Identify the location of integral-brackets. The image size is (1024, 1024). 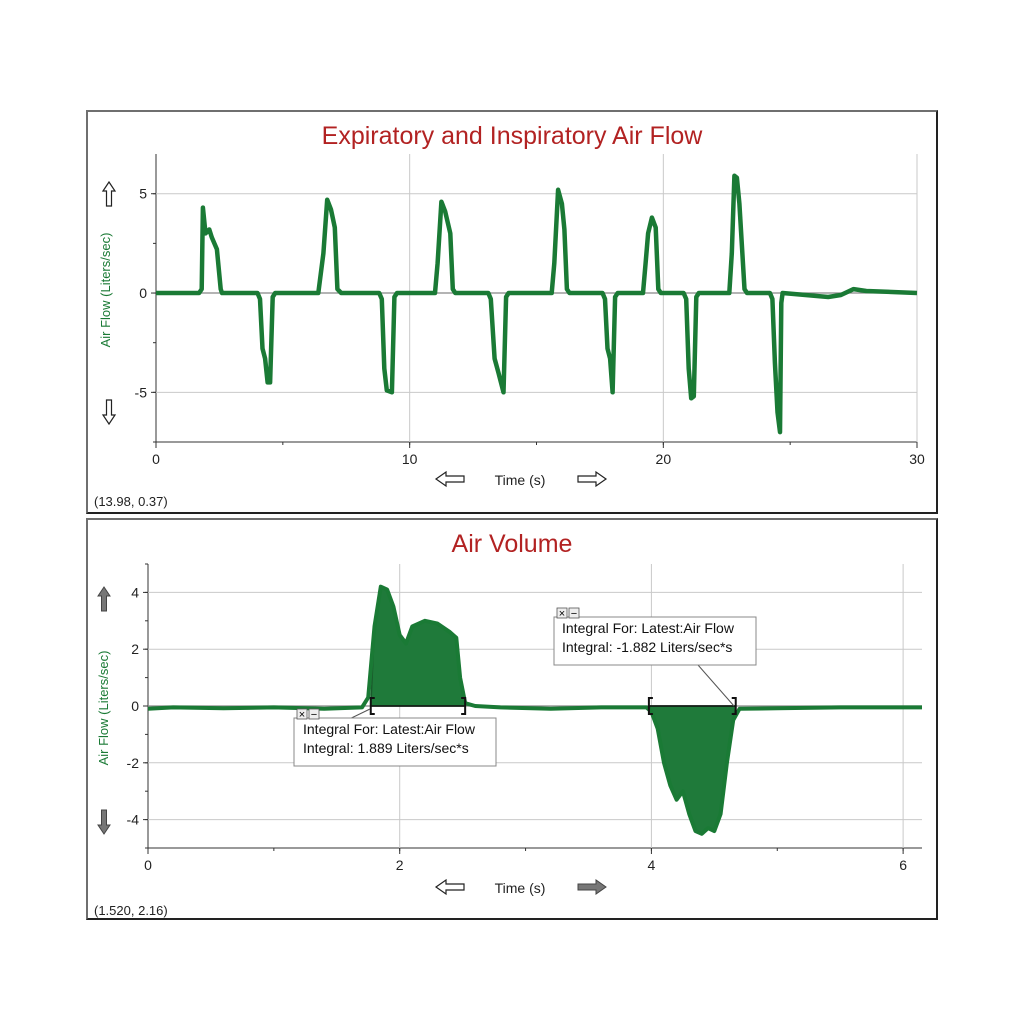
(553, 706).